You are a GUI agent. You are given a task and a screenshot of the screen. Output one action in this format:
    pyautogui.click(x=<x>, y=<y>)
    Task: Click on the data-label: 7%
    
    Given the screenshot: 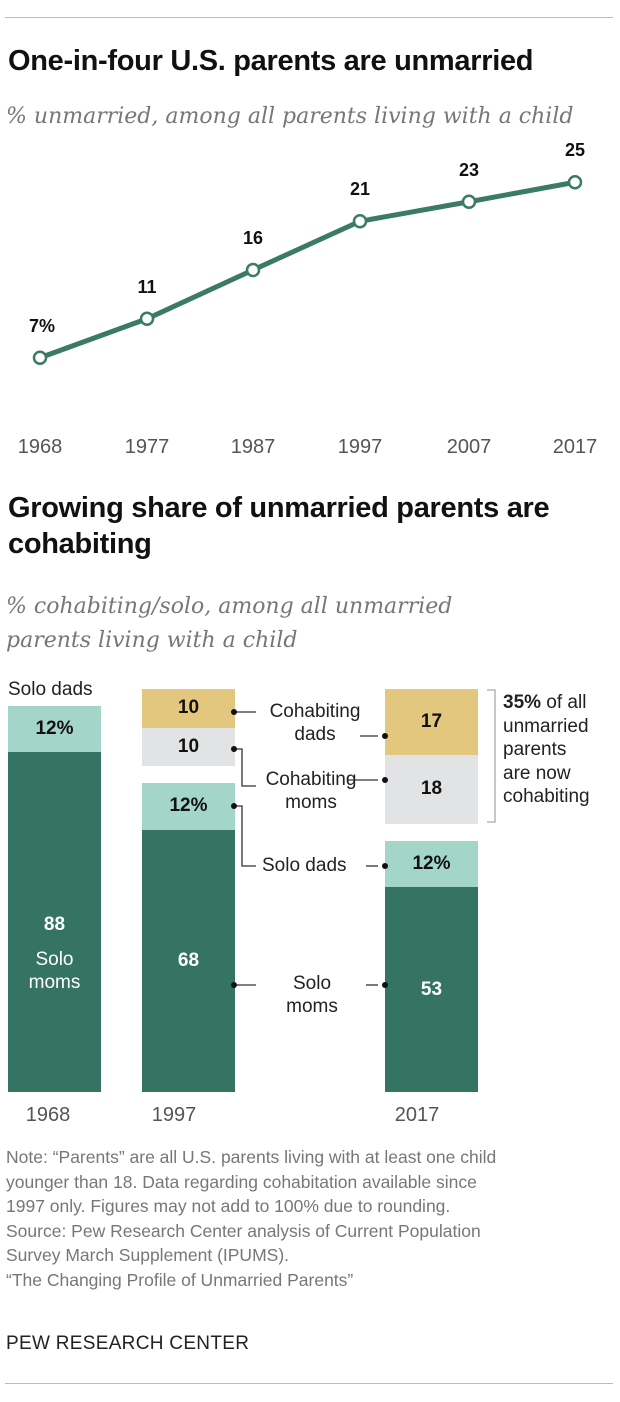 What is the action you would take?
    pyautogui.click(x=42, y=325)
    